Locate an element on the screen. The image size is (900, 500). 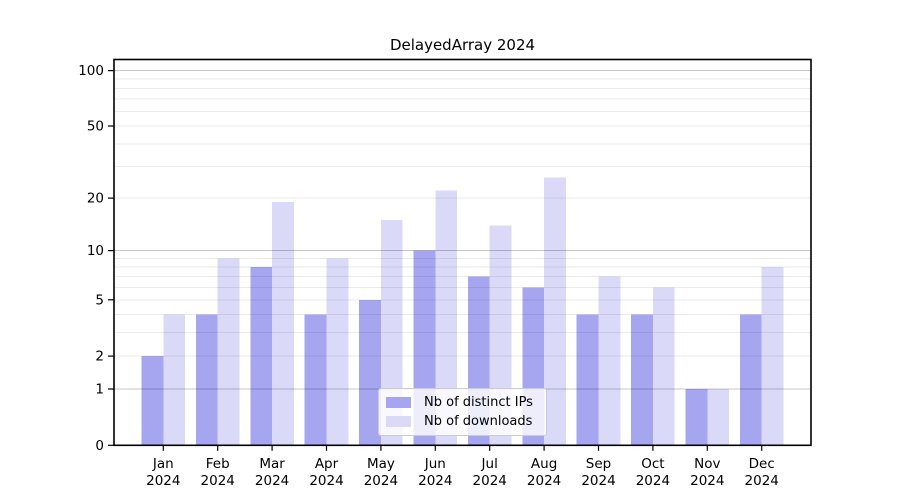
bar-nb-of-downloads-dec-2024 is located at coordinates (772, 356).